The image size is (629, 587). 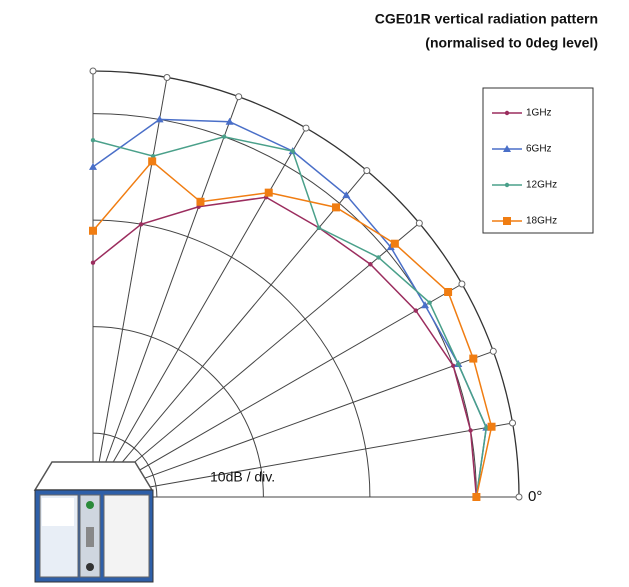 I want to click on legend-label: 12GHz, so click(x=541, y=185).